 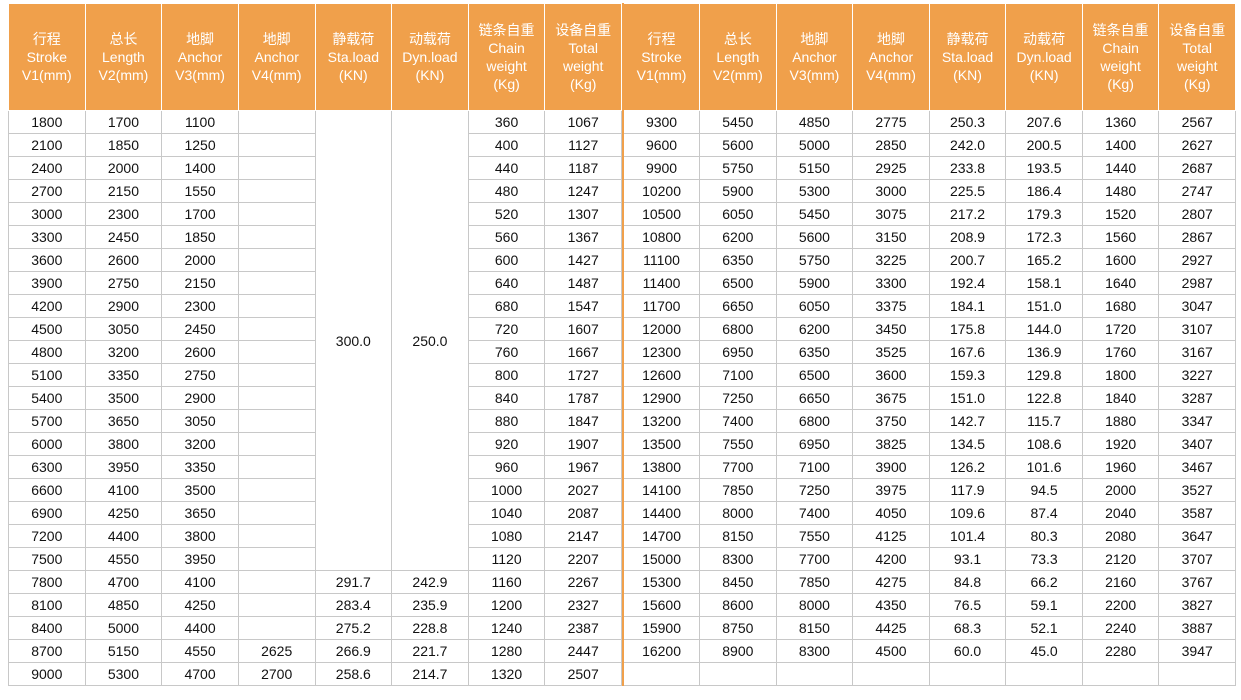 I want to click on row: 7800 4700 4100 291.7 242.9 1160 2267, so click(x=315, y=582).